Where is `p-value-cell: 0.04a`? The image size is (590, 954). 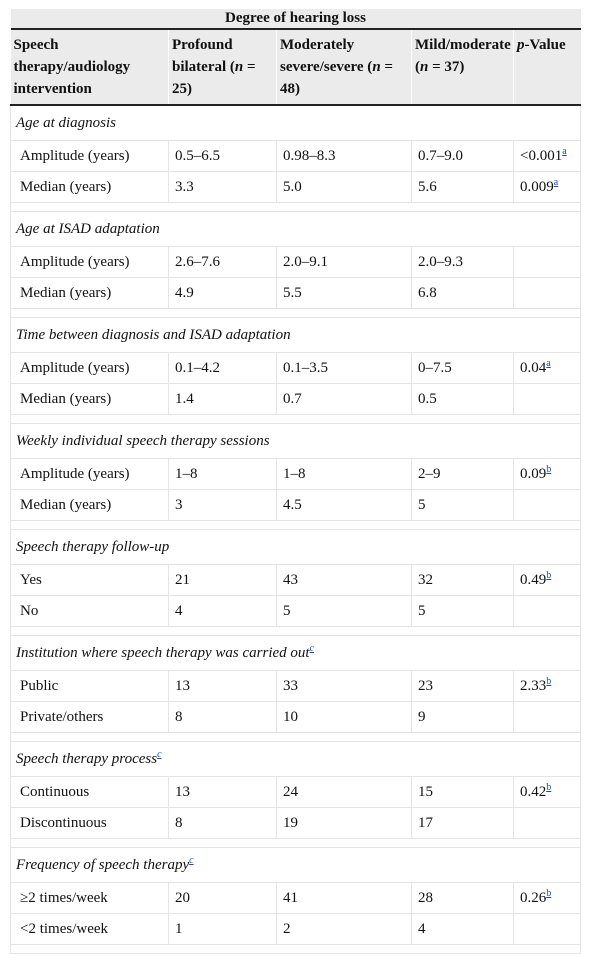
p-value-cell: 0.04a is located at coordinates (547, 368).